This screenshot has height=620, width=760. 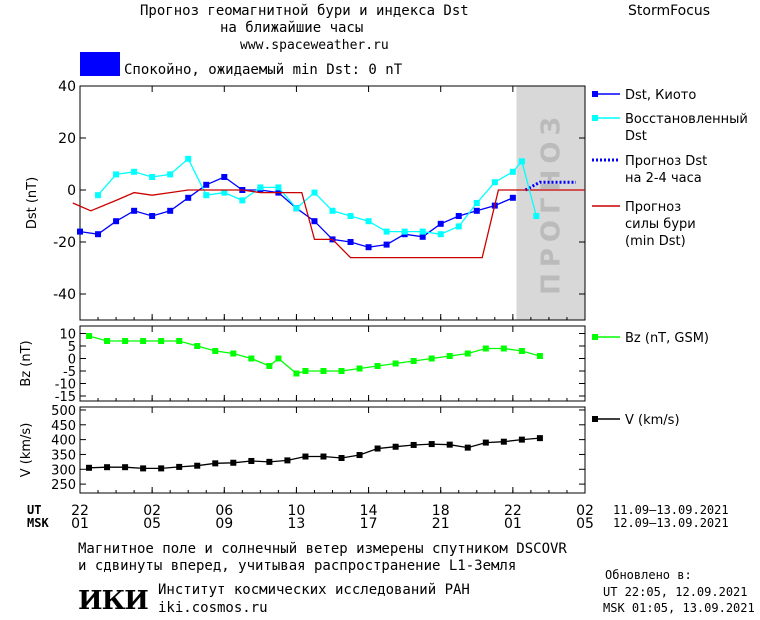 I want to click on brand-name: StormFocus, so click(x=669, y=11).